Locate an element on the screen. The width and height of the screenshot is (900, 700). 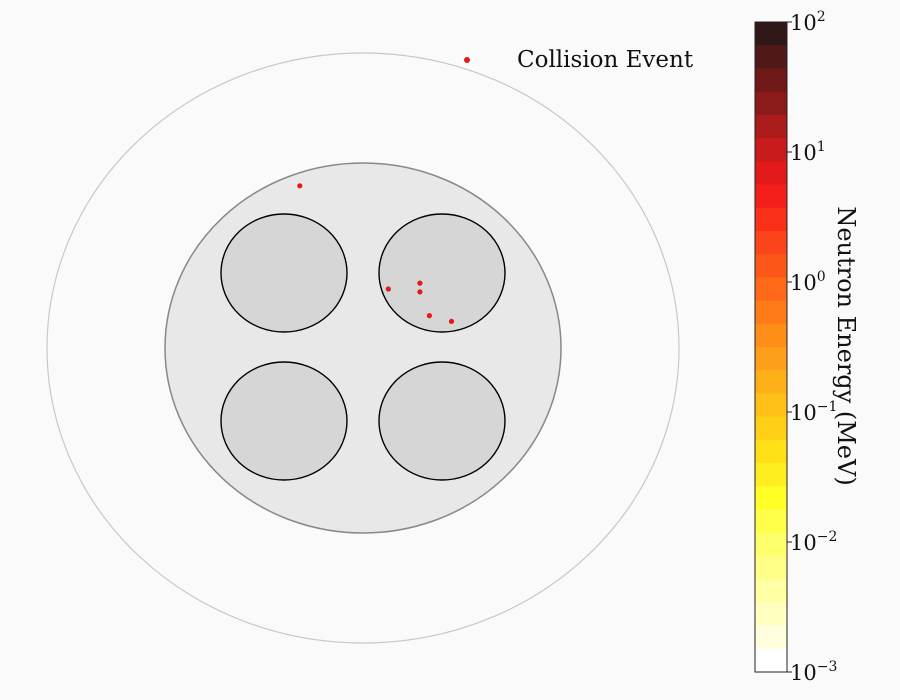
fuel-pin-bottom-left is located at coordinates (284, 421).